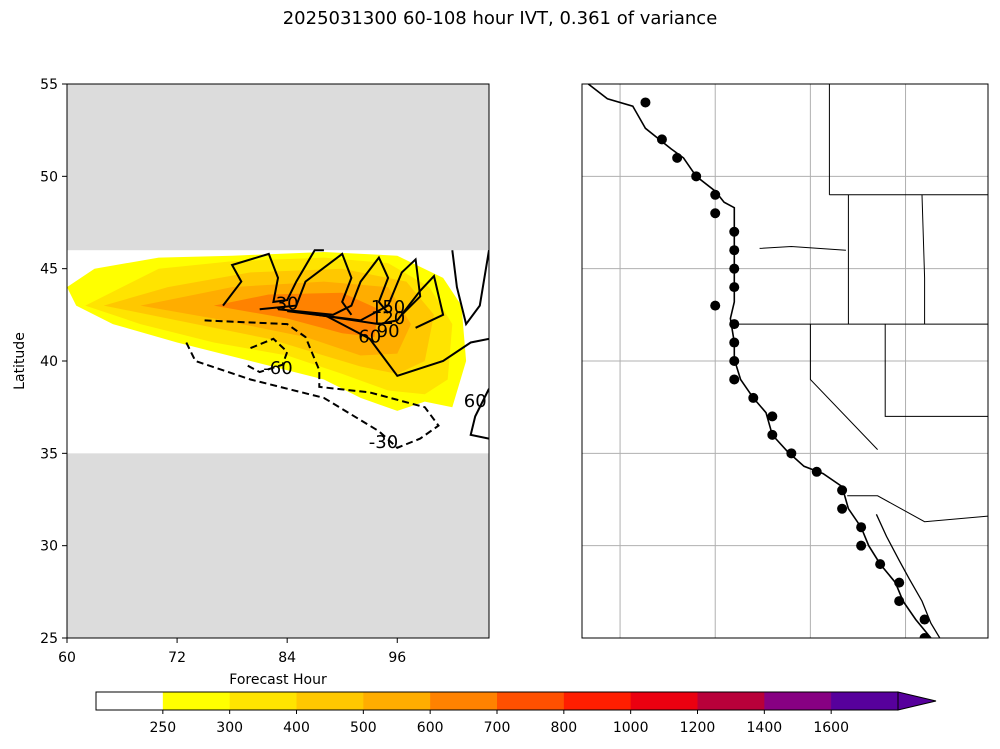 The image size is (1000, 749). What do you see at coordinates (162, 728) in the screenshot?
I see `colorbar-tick-label: 250` at bounding box center [162, 728].